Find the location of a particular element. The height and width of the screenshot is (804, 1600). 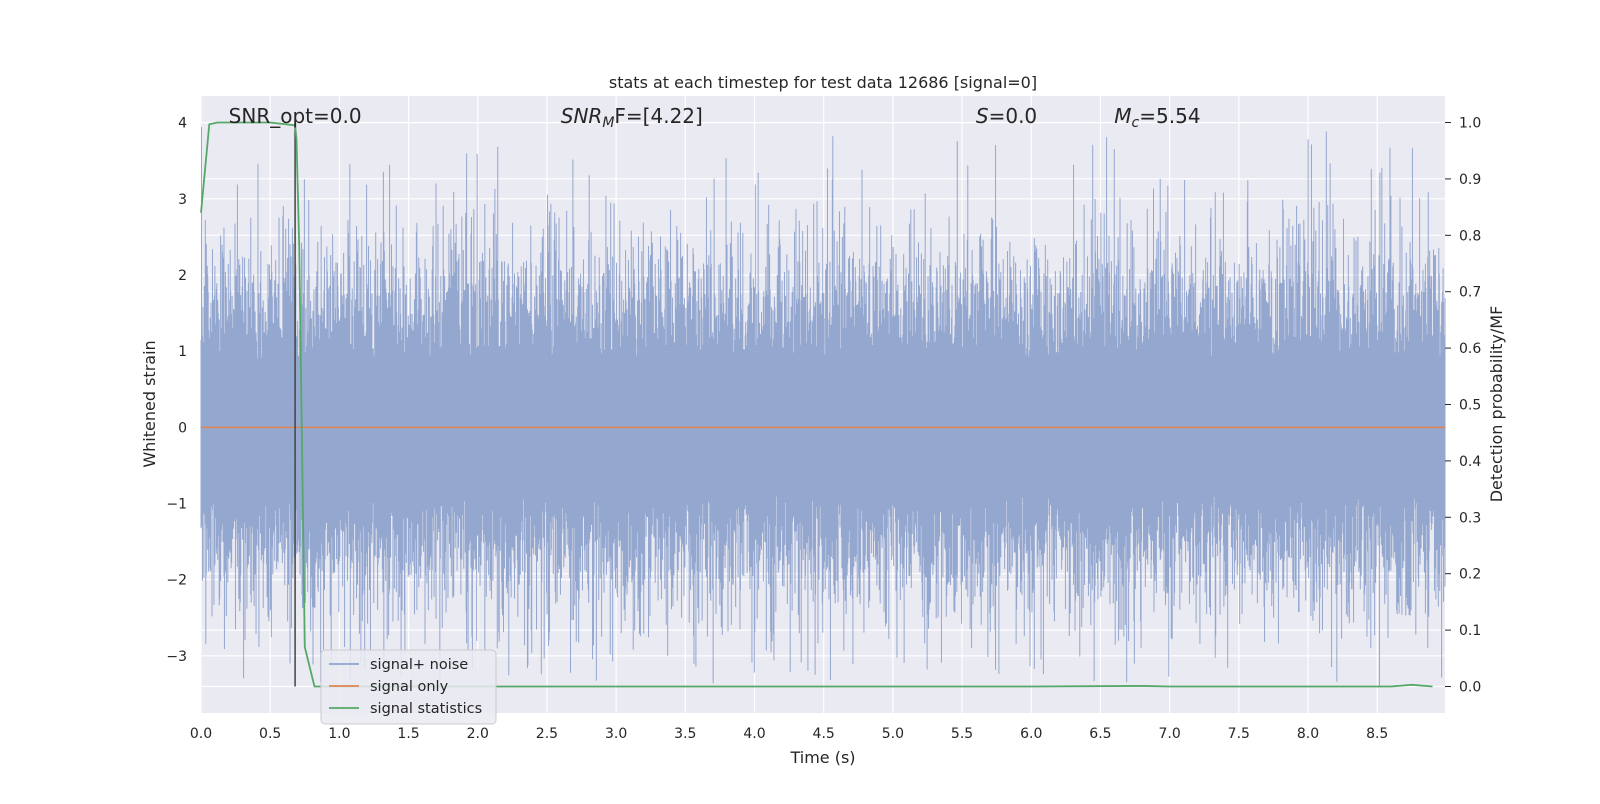

y2-tick-label: 0.7 is located at coordinates (1470, 293).